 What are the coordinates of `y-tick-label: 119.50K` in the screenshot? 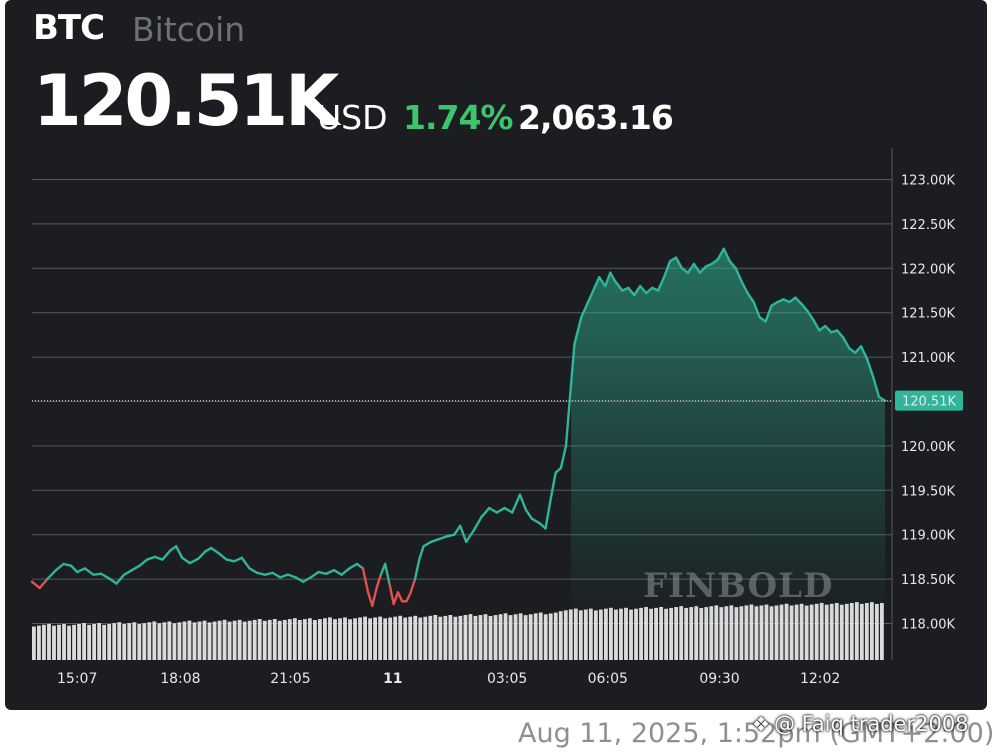 It's located at (928, 491).